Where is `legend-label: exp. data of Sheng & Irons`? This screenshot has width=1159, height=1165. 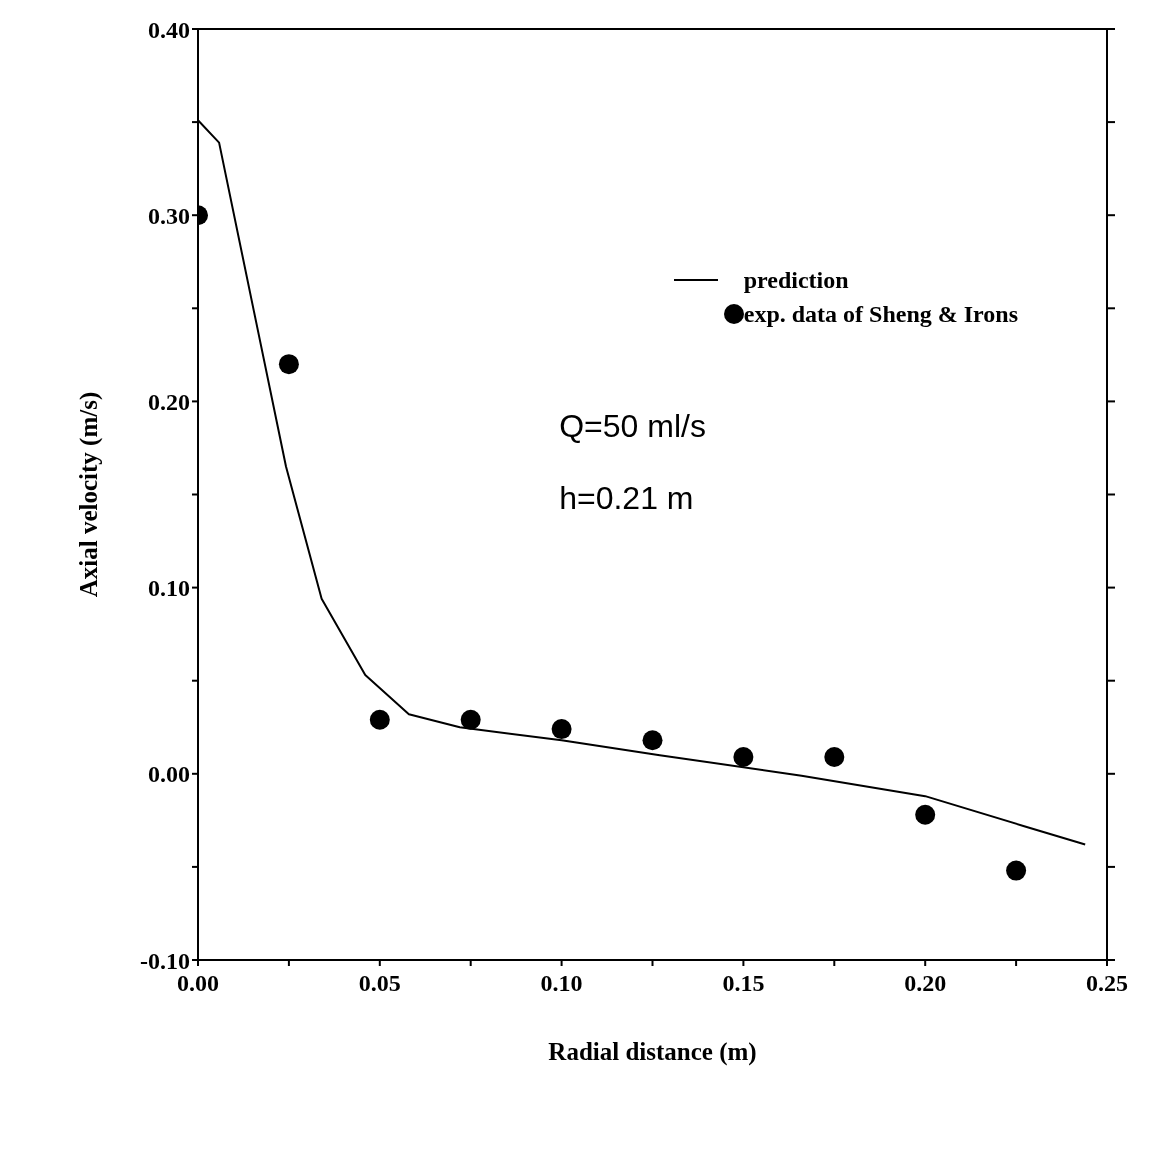
legend-label: exp. data of Sheng & Irons is located at coordinates (880, 314).